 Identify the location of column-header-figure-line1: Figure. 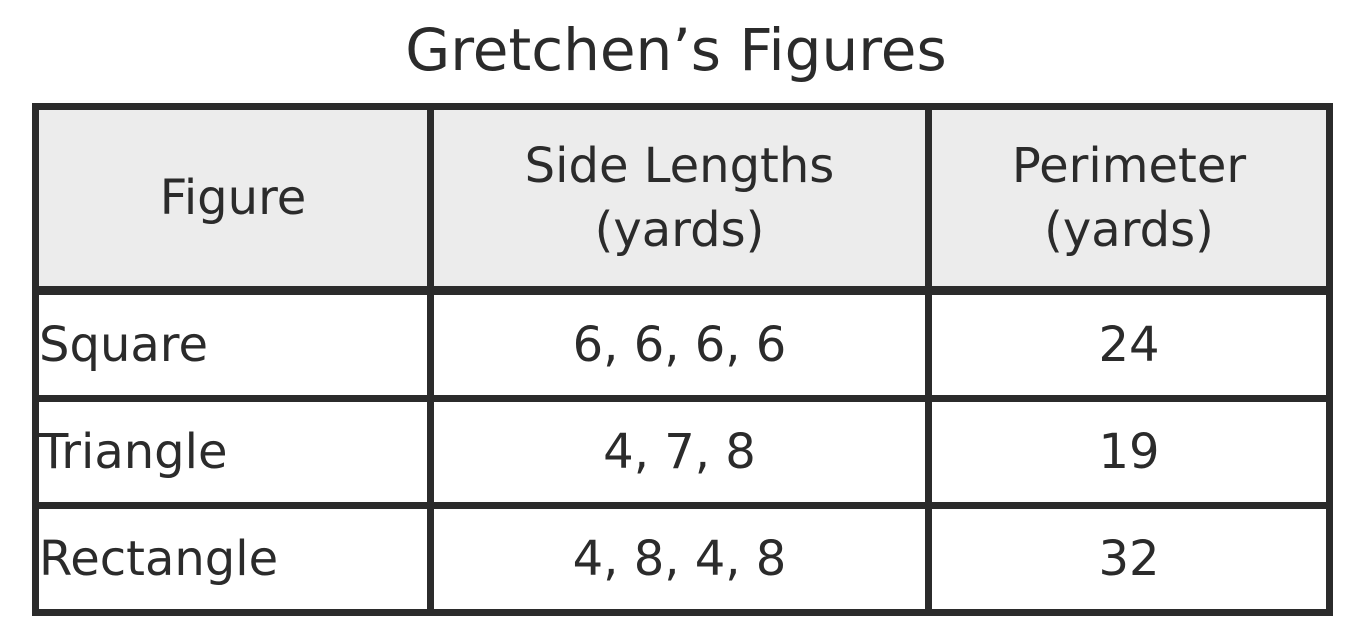
(233, 198).